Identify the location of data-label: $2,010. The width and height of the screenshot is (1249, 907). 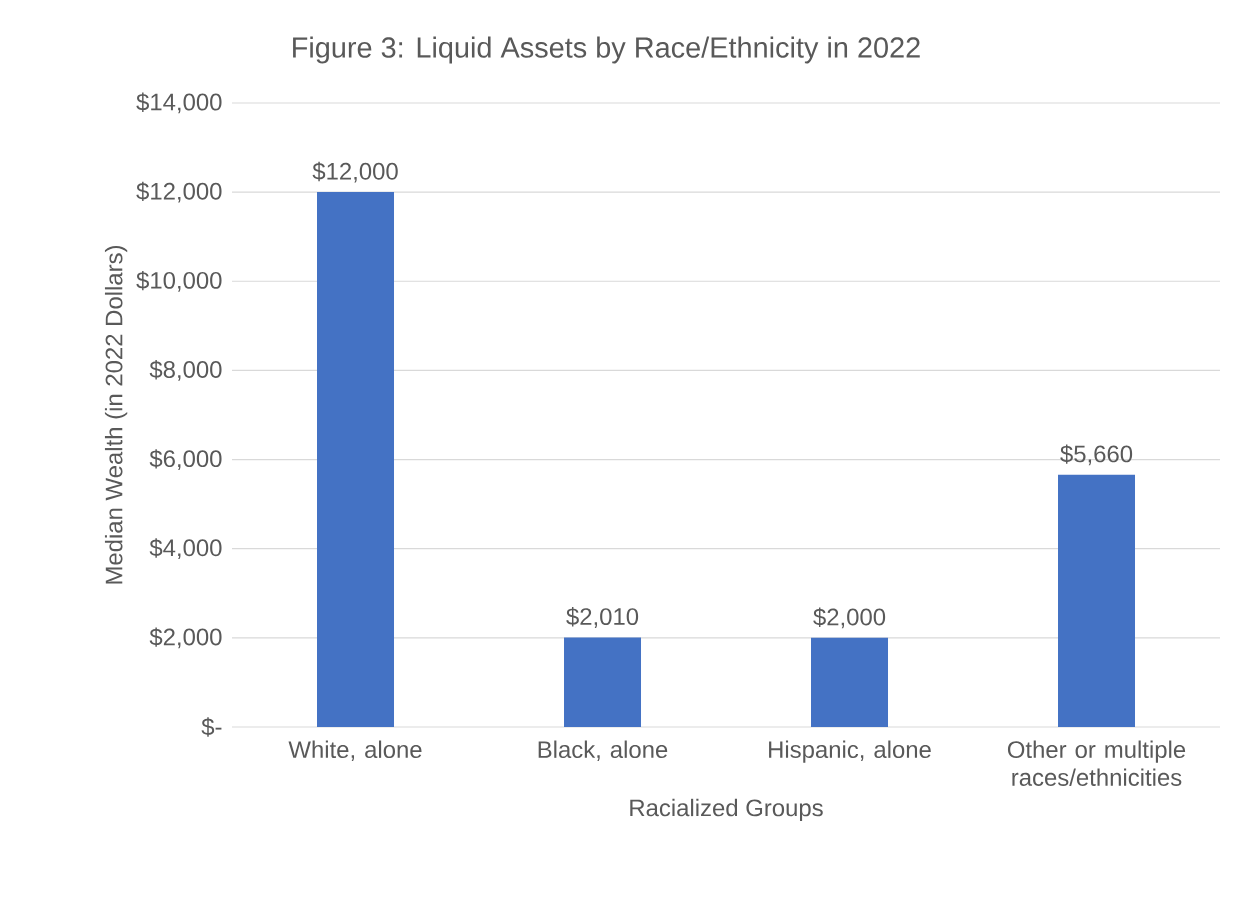
(602, 617).